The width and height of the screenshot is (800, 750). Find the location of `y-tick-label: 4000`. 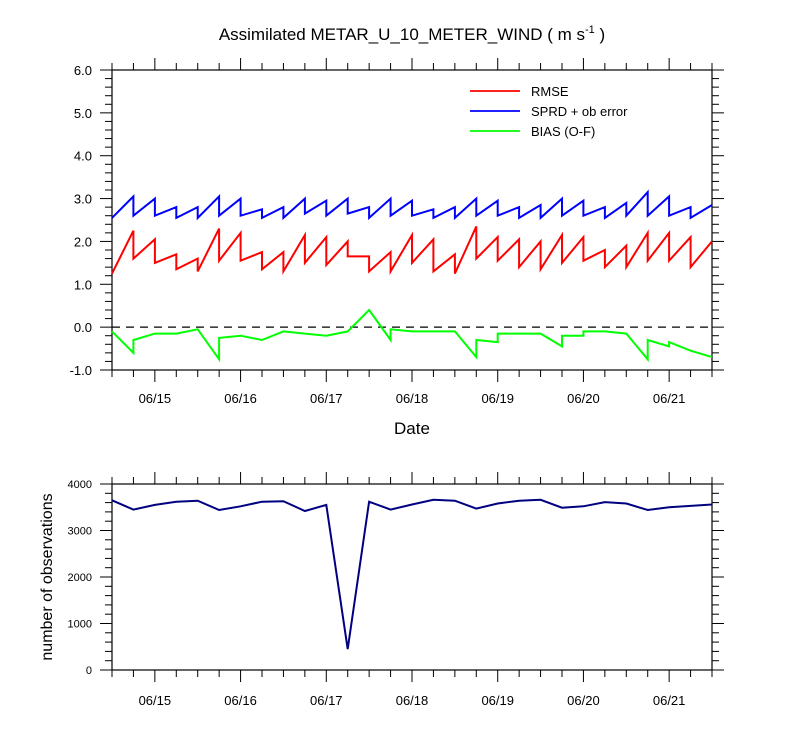

y-tick-label: 4000 is located at coordinates (80, 485).